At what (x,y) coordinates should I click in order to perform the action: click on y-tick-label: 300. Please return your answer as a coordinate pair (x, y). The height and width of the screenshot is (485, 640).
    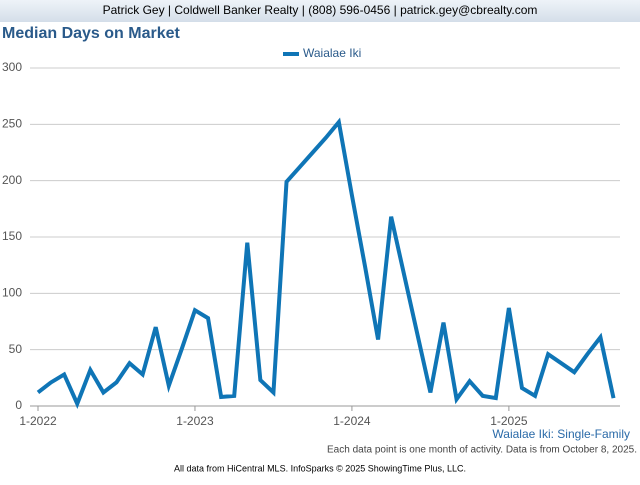
    Looking at the image, I should click on (12, 67).